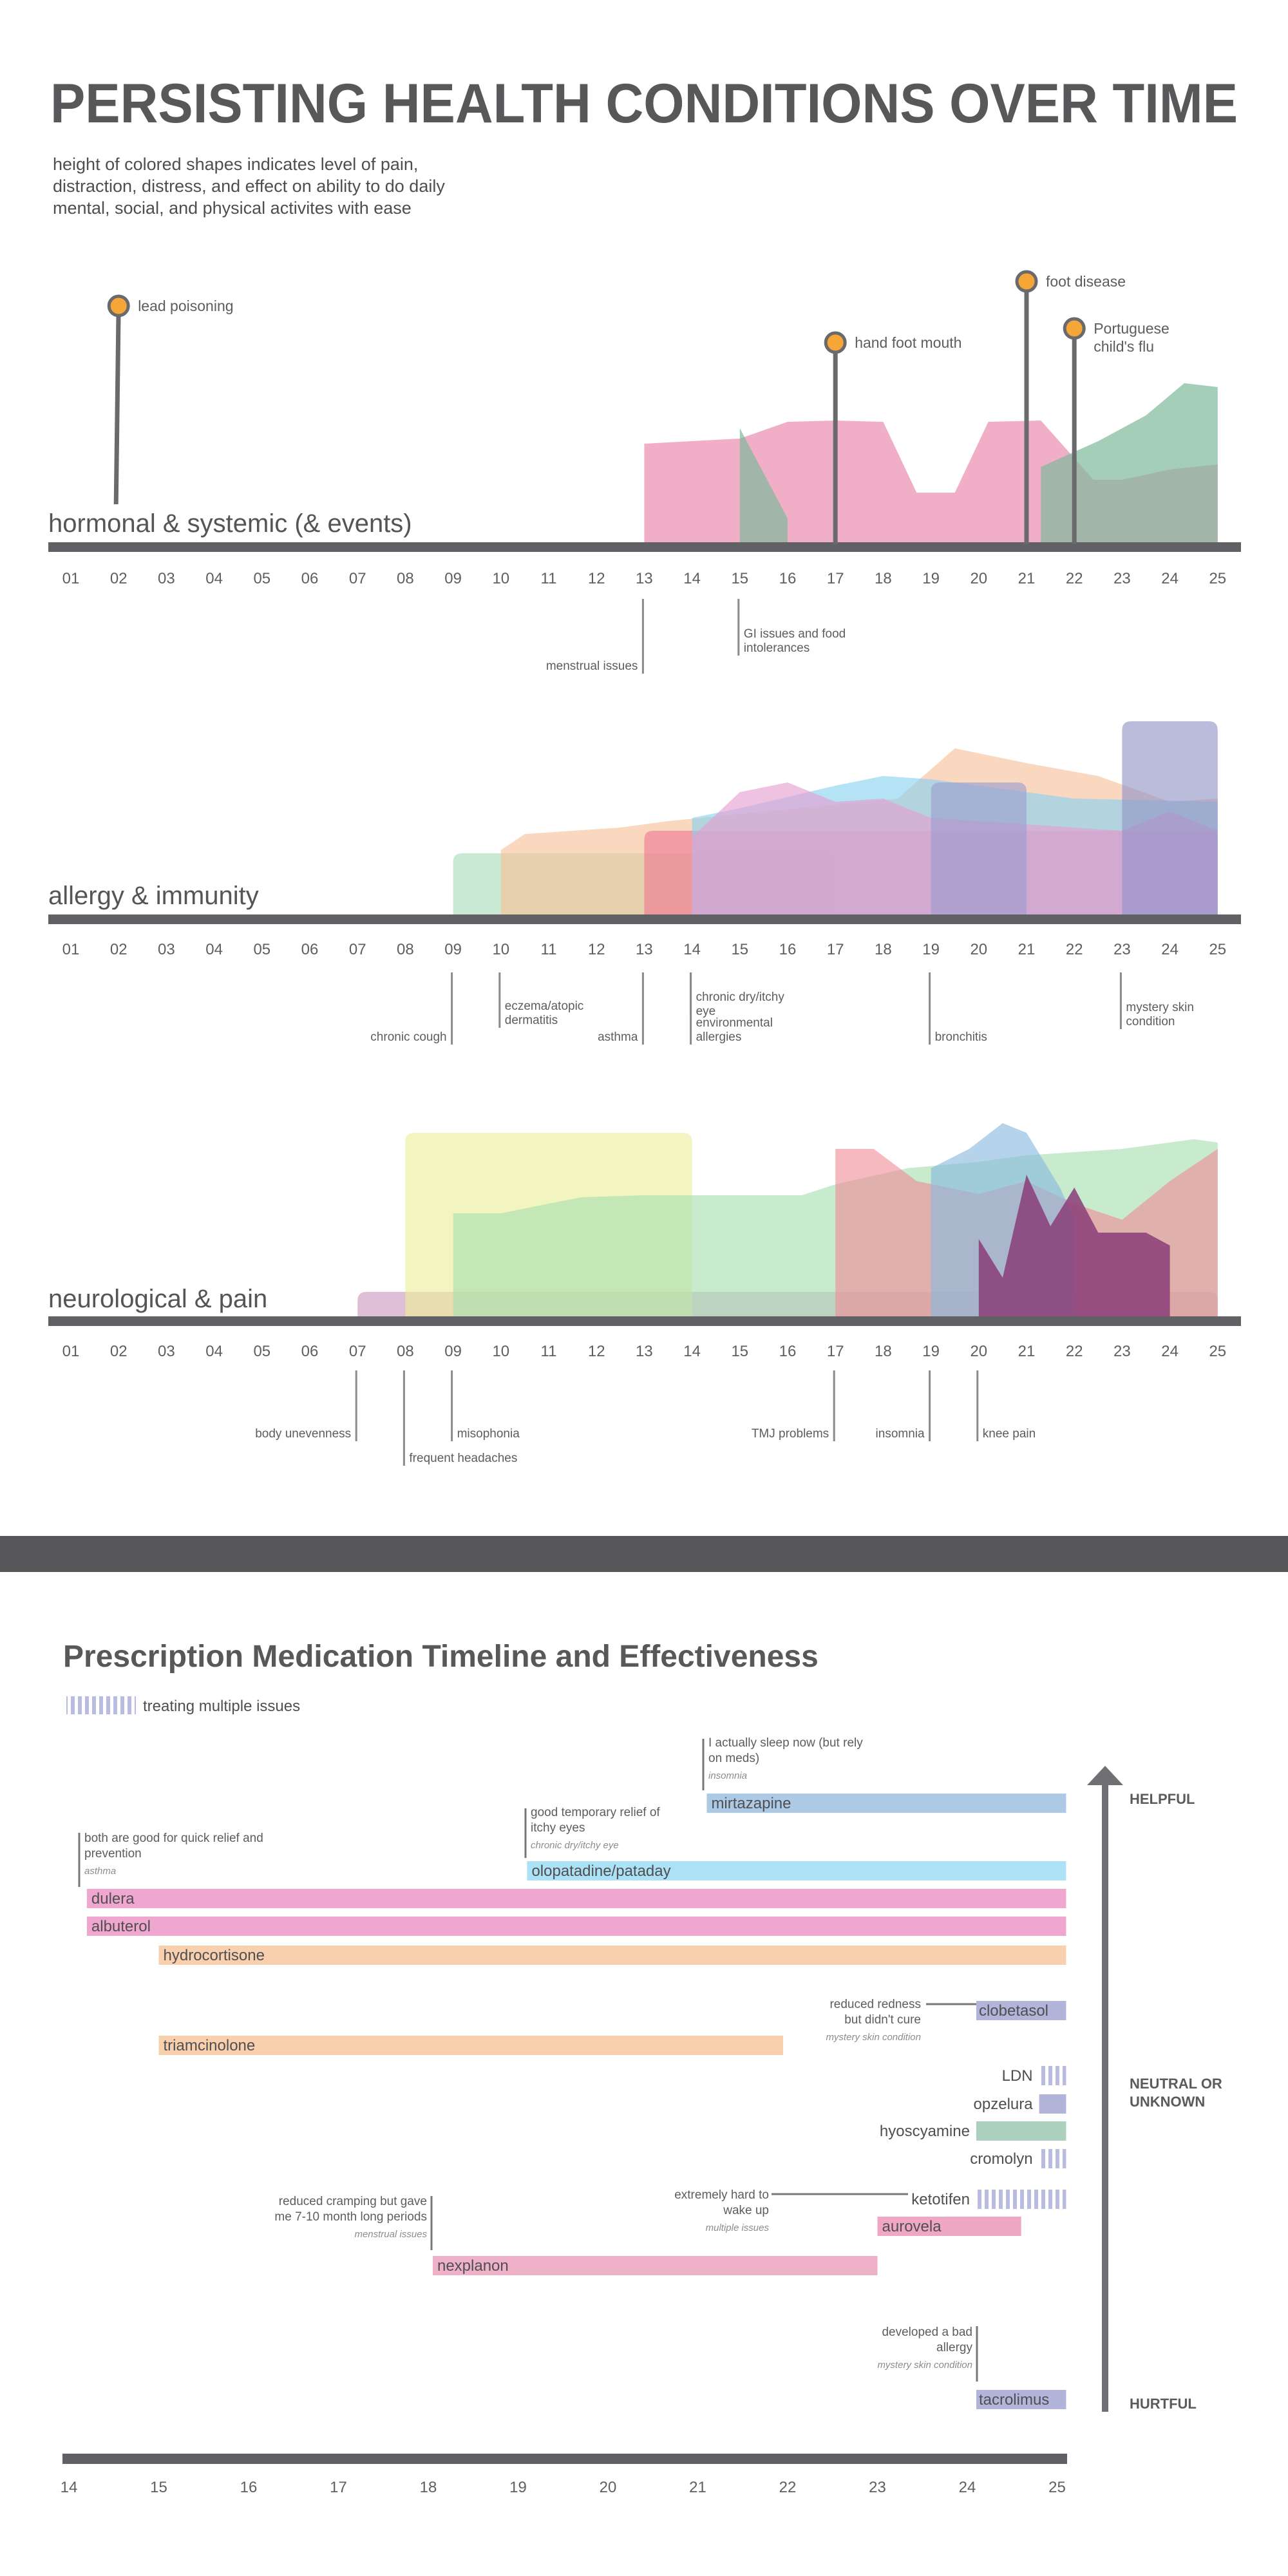 The height and width of the screenshot is (2576, 1288). I want to click on medication-label: triamcinolone, so click(210, 2045).